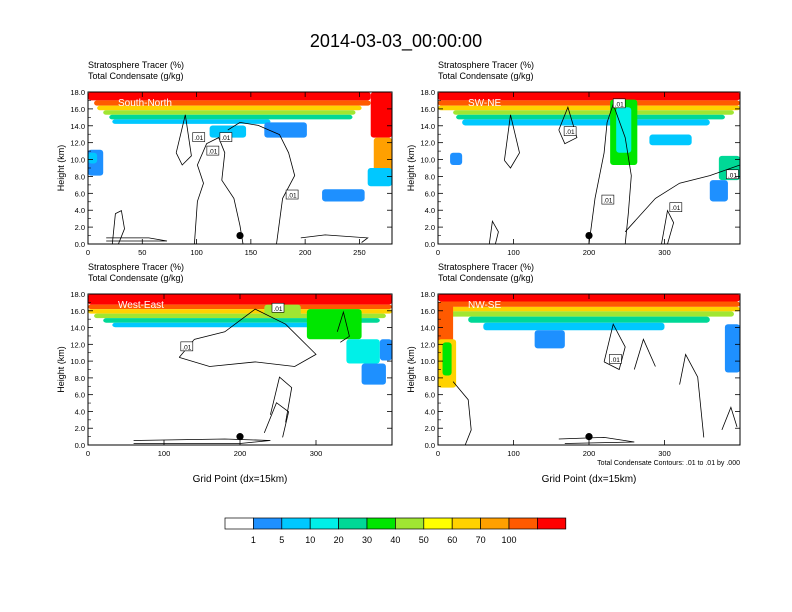  Describe the element at coordinates (141, 305) in the screenshot. I see `section-label: West-East` at that location.